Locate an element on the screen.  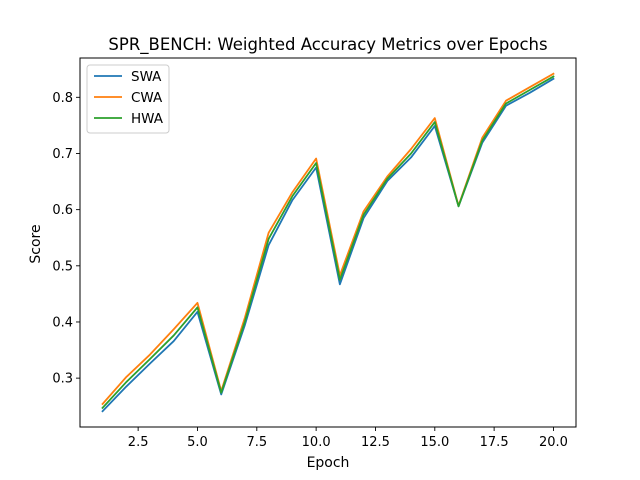
x-tick-label: 10.0 is located at coordinates (316, 442).